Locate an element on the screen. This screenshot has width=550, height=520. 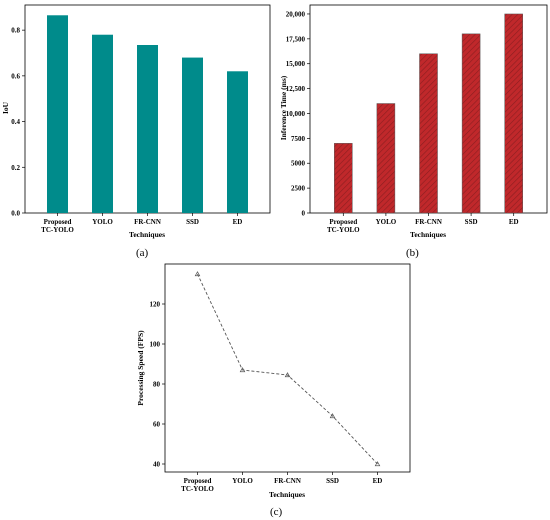
chart-c-xtick-label: TC-YOLO is located at coordinates (197, 489).